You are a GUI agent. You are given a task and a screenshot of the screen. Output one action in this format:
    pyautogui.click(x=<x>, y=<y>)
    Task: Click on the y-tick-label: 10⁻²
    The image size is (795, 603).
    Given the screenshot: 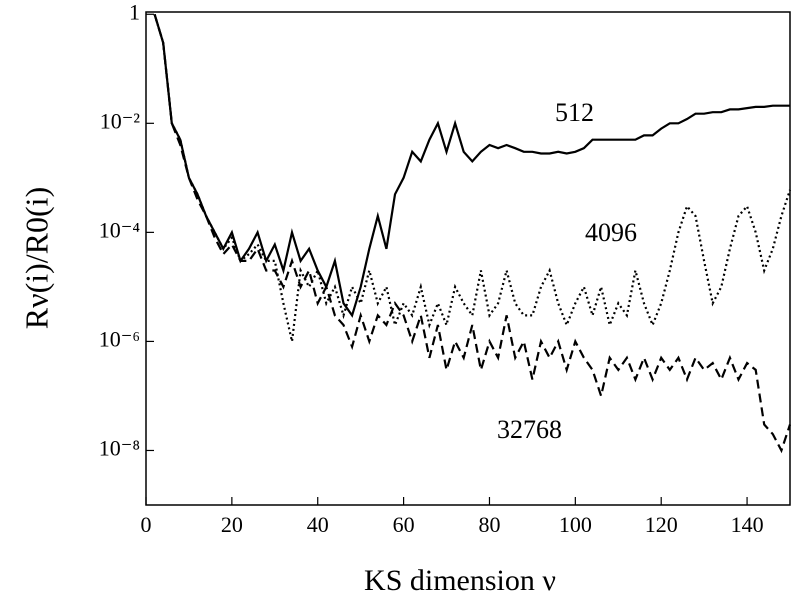 What is the action you would take?
    pyautogui.click(x=120, y=120)
    